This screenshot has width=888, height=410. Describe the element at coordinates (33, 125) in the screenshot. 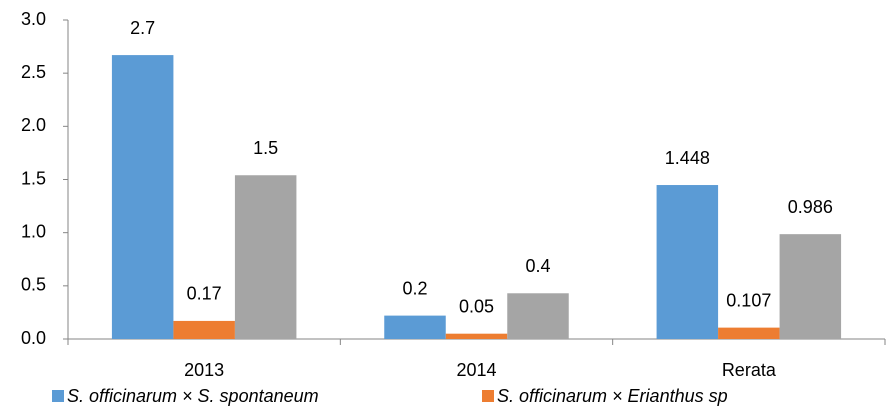

I see `y-tick-label: 2.0` at that location.